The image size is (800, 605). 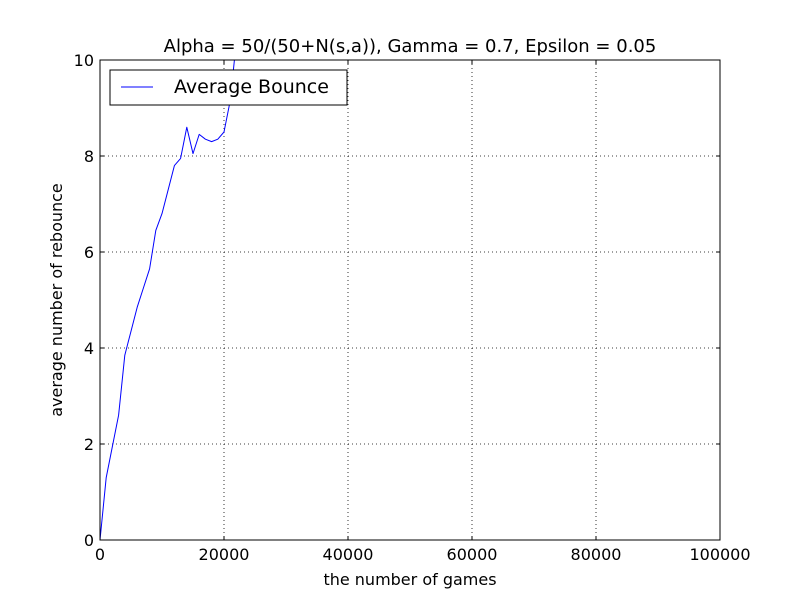 What do you see at coordinates (409, 579) in the screenshot?
I see `x-axis-label: the number of games` at bounding box center [409, 579].